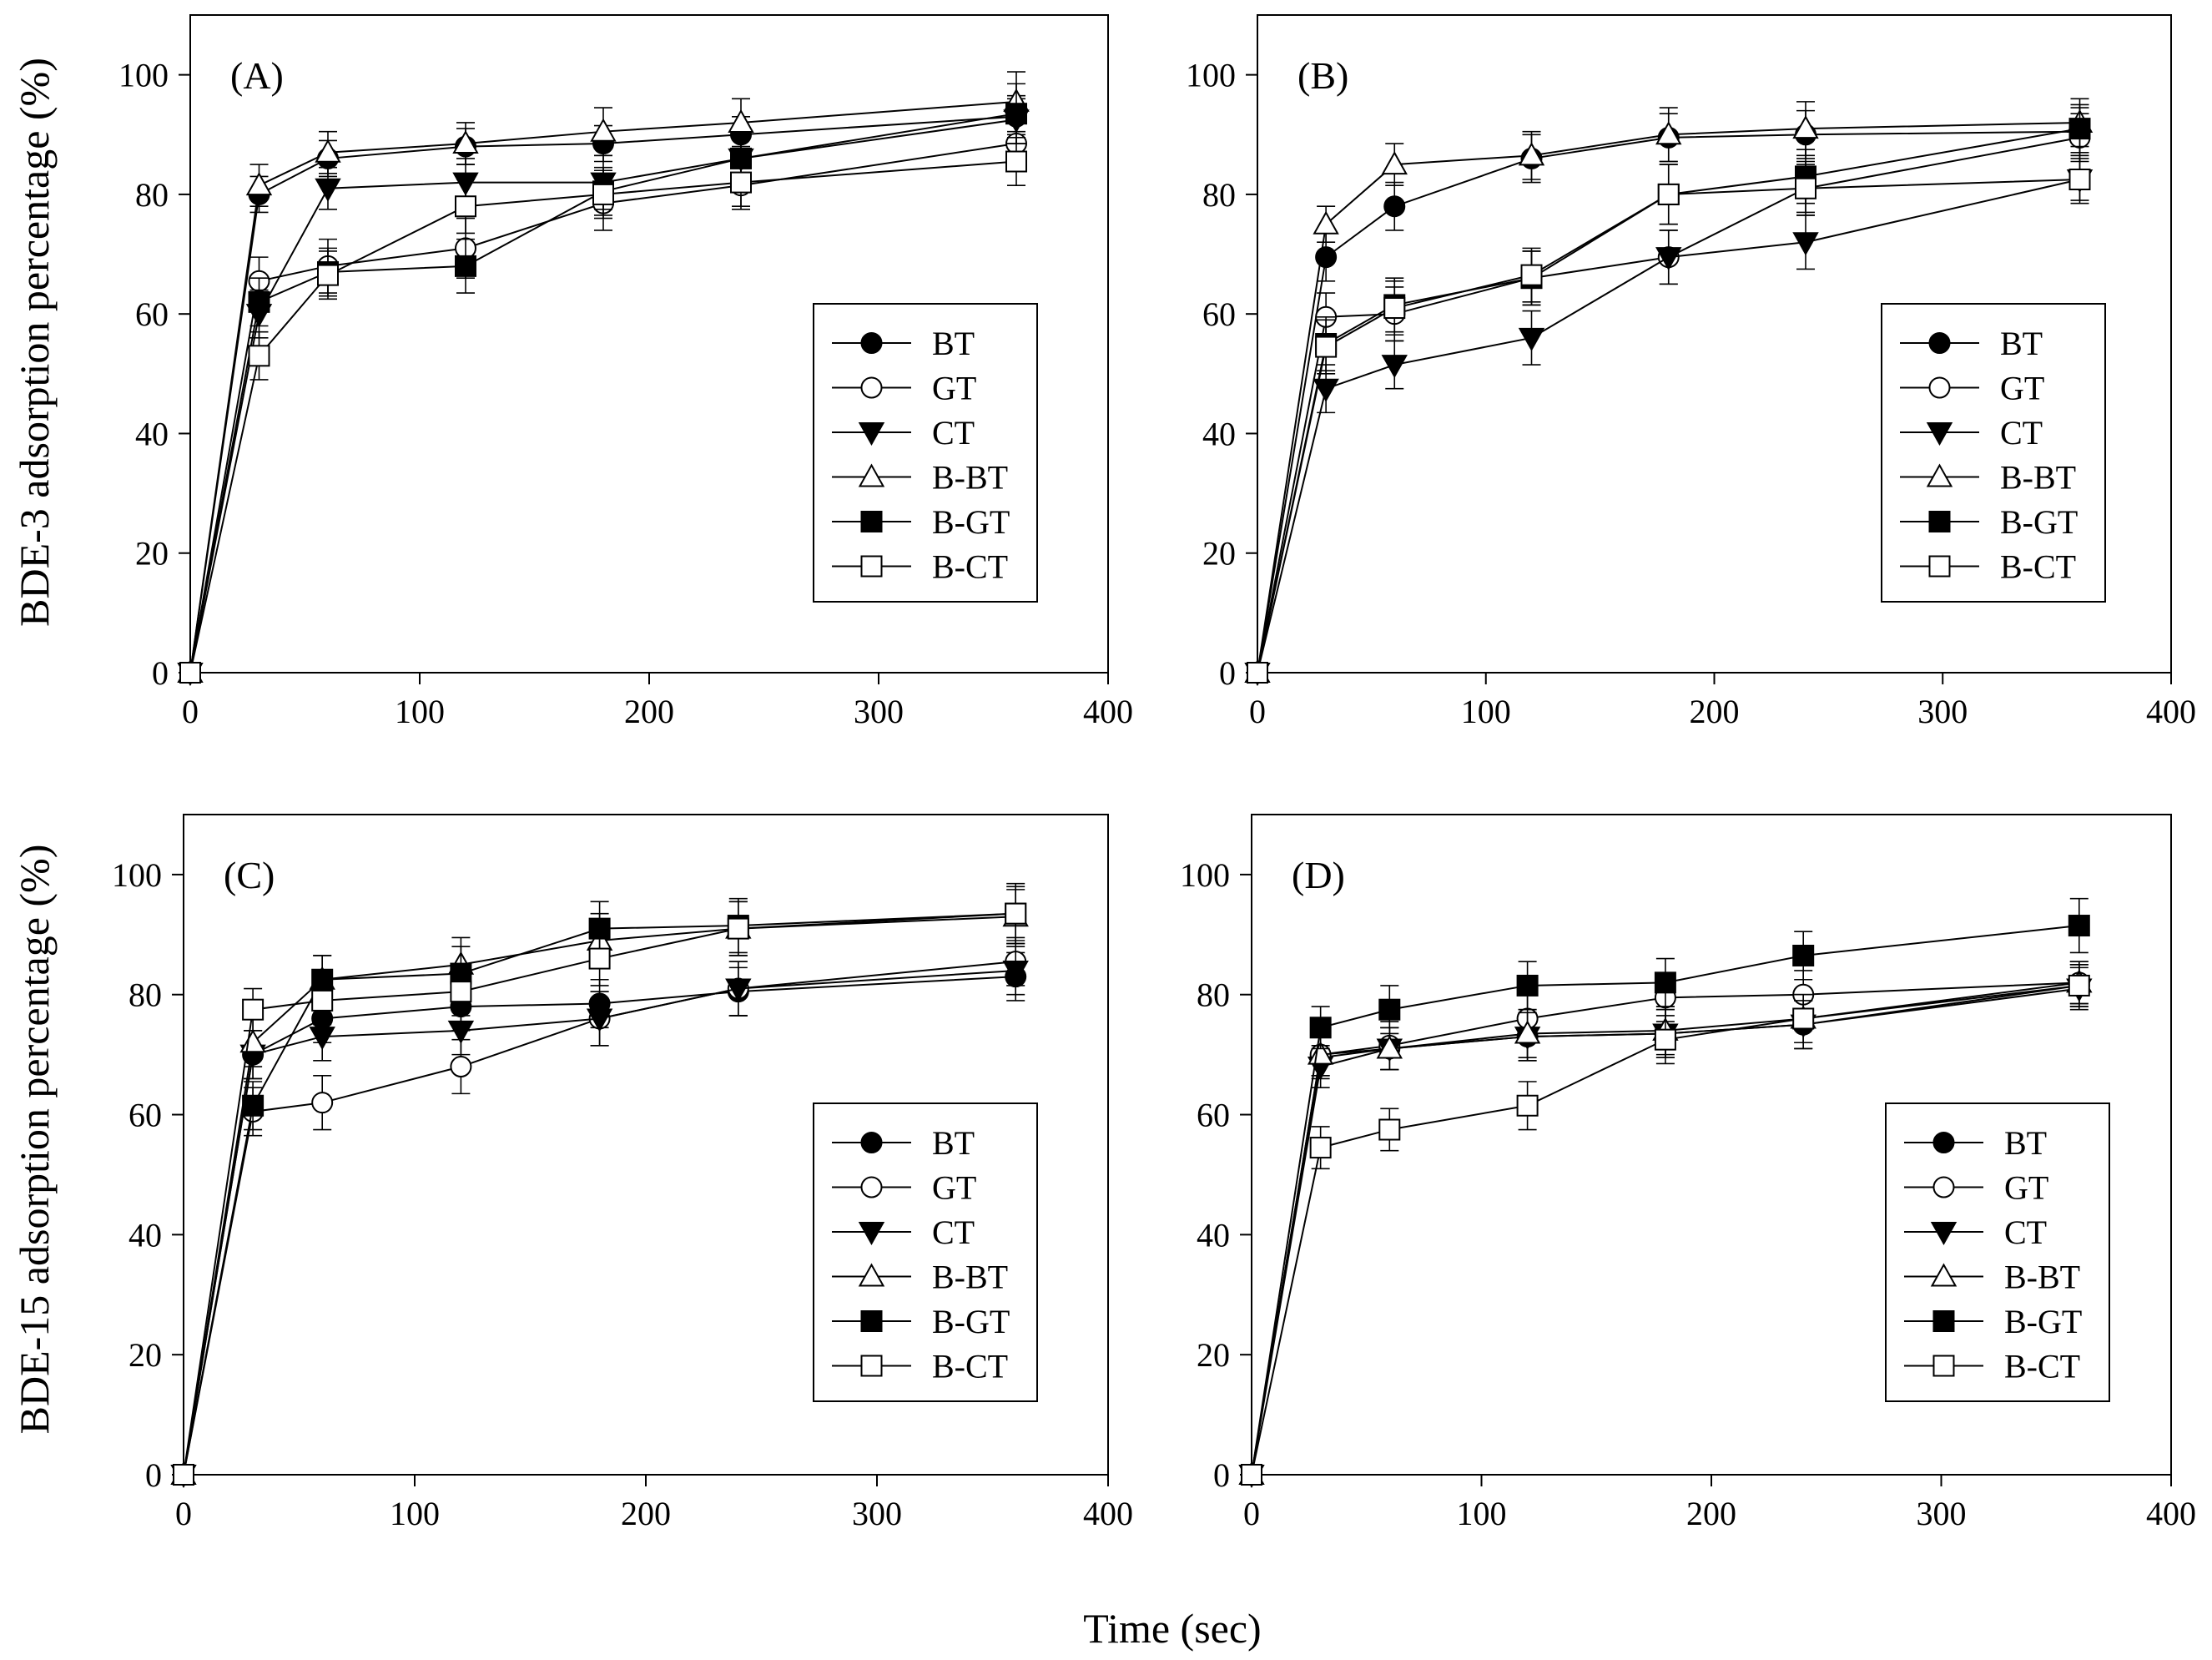 The height and width of the screenshot is (1660, 2212). Describe the element at coordinates (2022, 389) in the screenshot. I see `legend-label: GT` at that location.